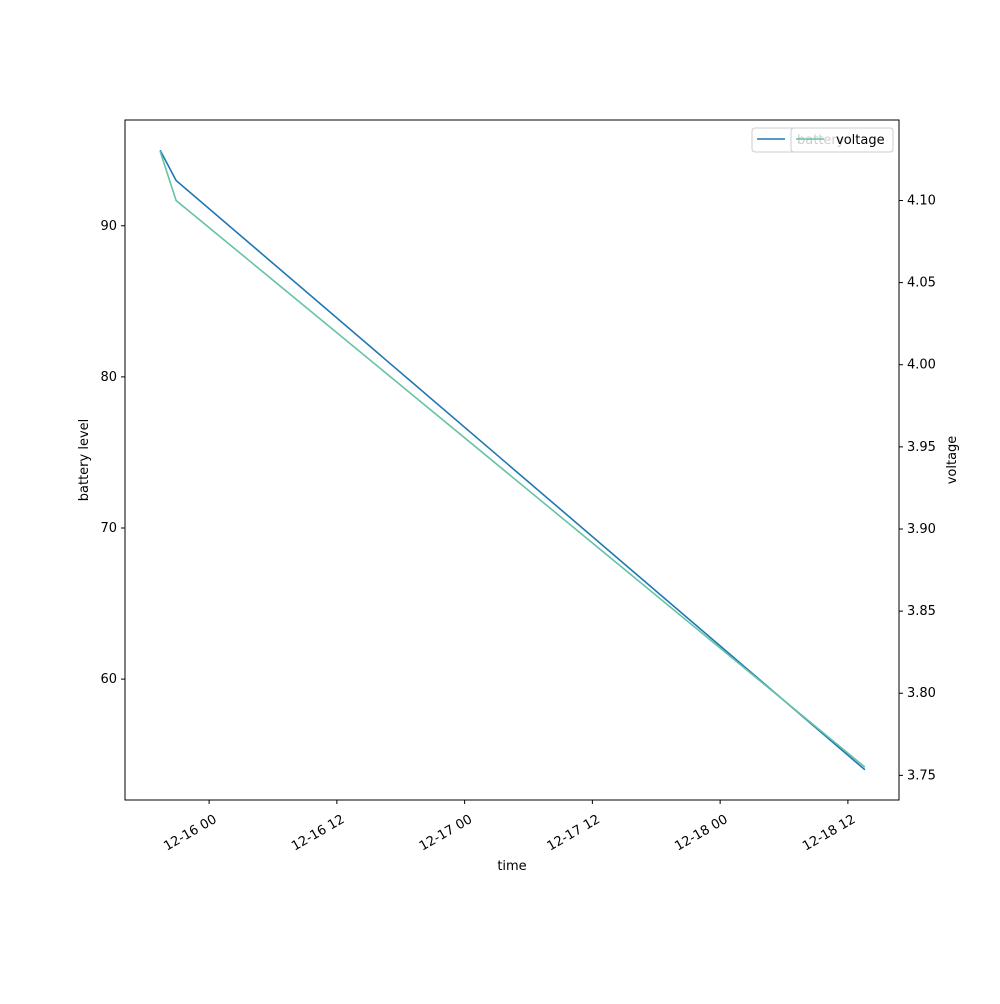  Describe the element at coordinates (829, 833) in the screenshot. I see `x-tick-label: 12-18 12` at that location.